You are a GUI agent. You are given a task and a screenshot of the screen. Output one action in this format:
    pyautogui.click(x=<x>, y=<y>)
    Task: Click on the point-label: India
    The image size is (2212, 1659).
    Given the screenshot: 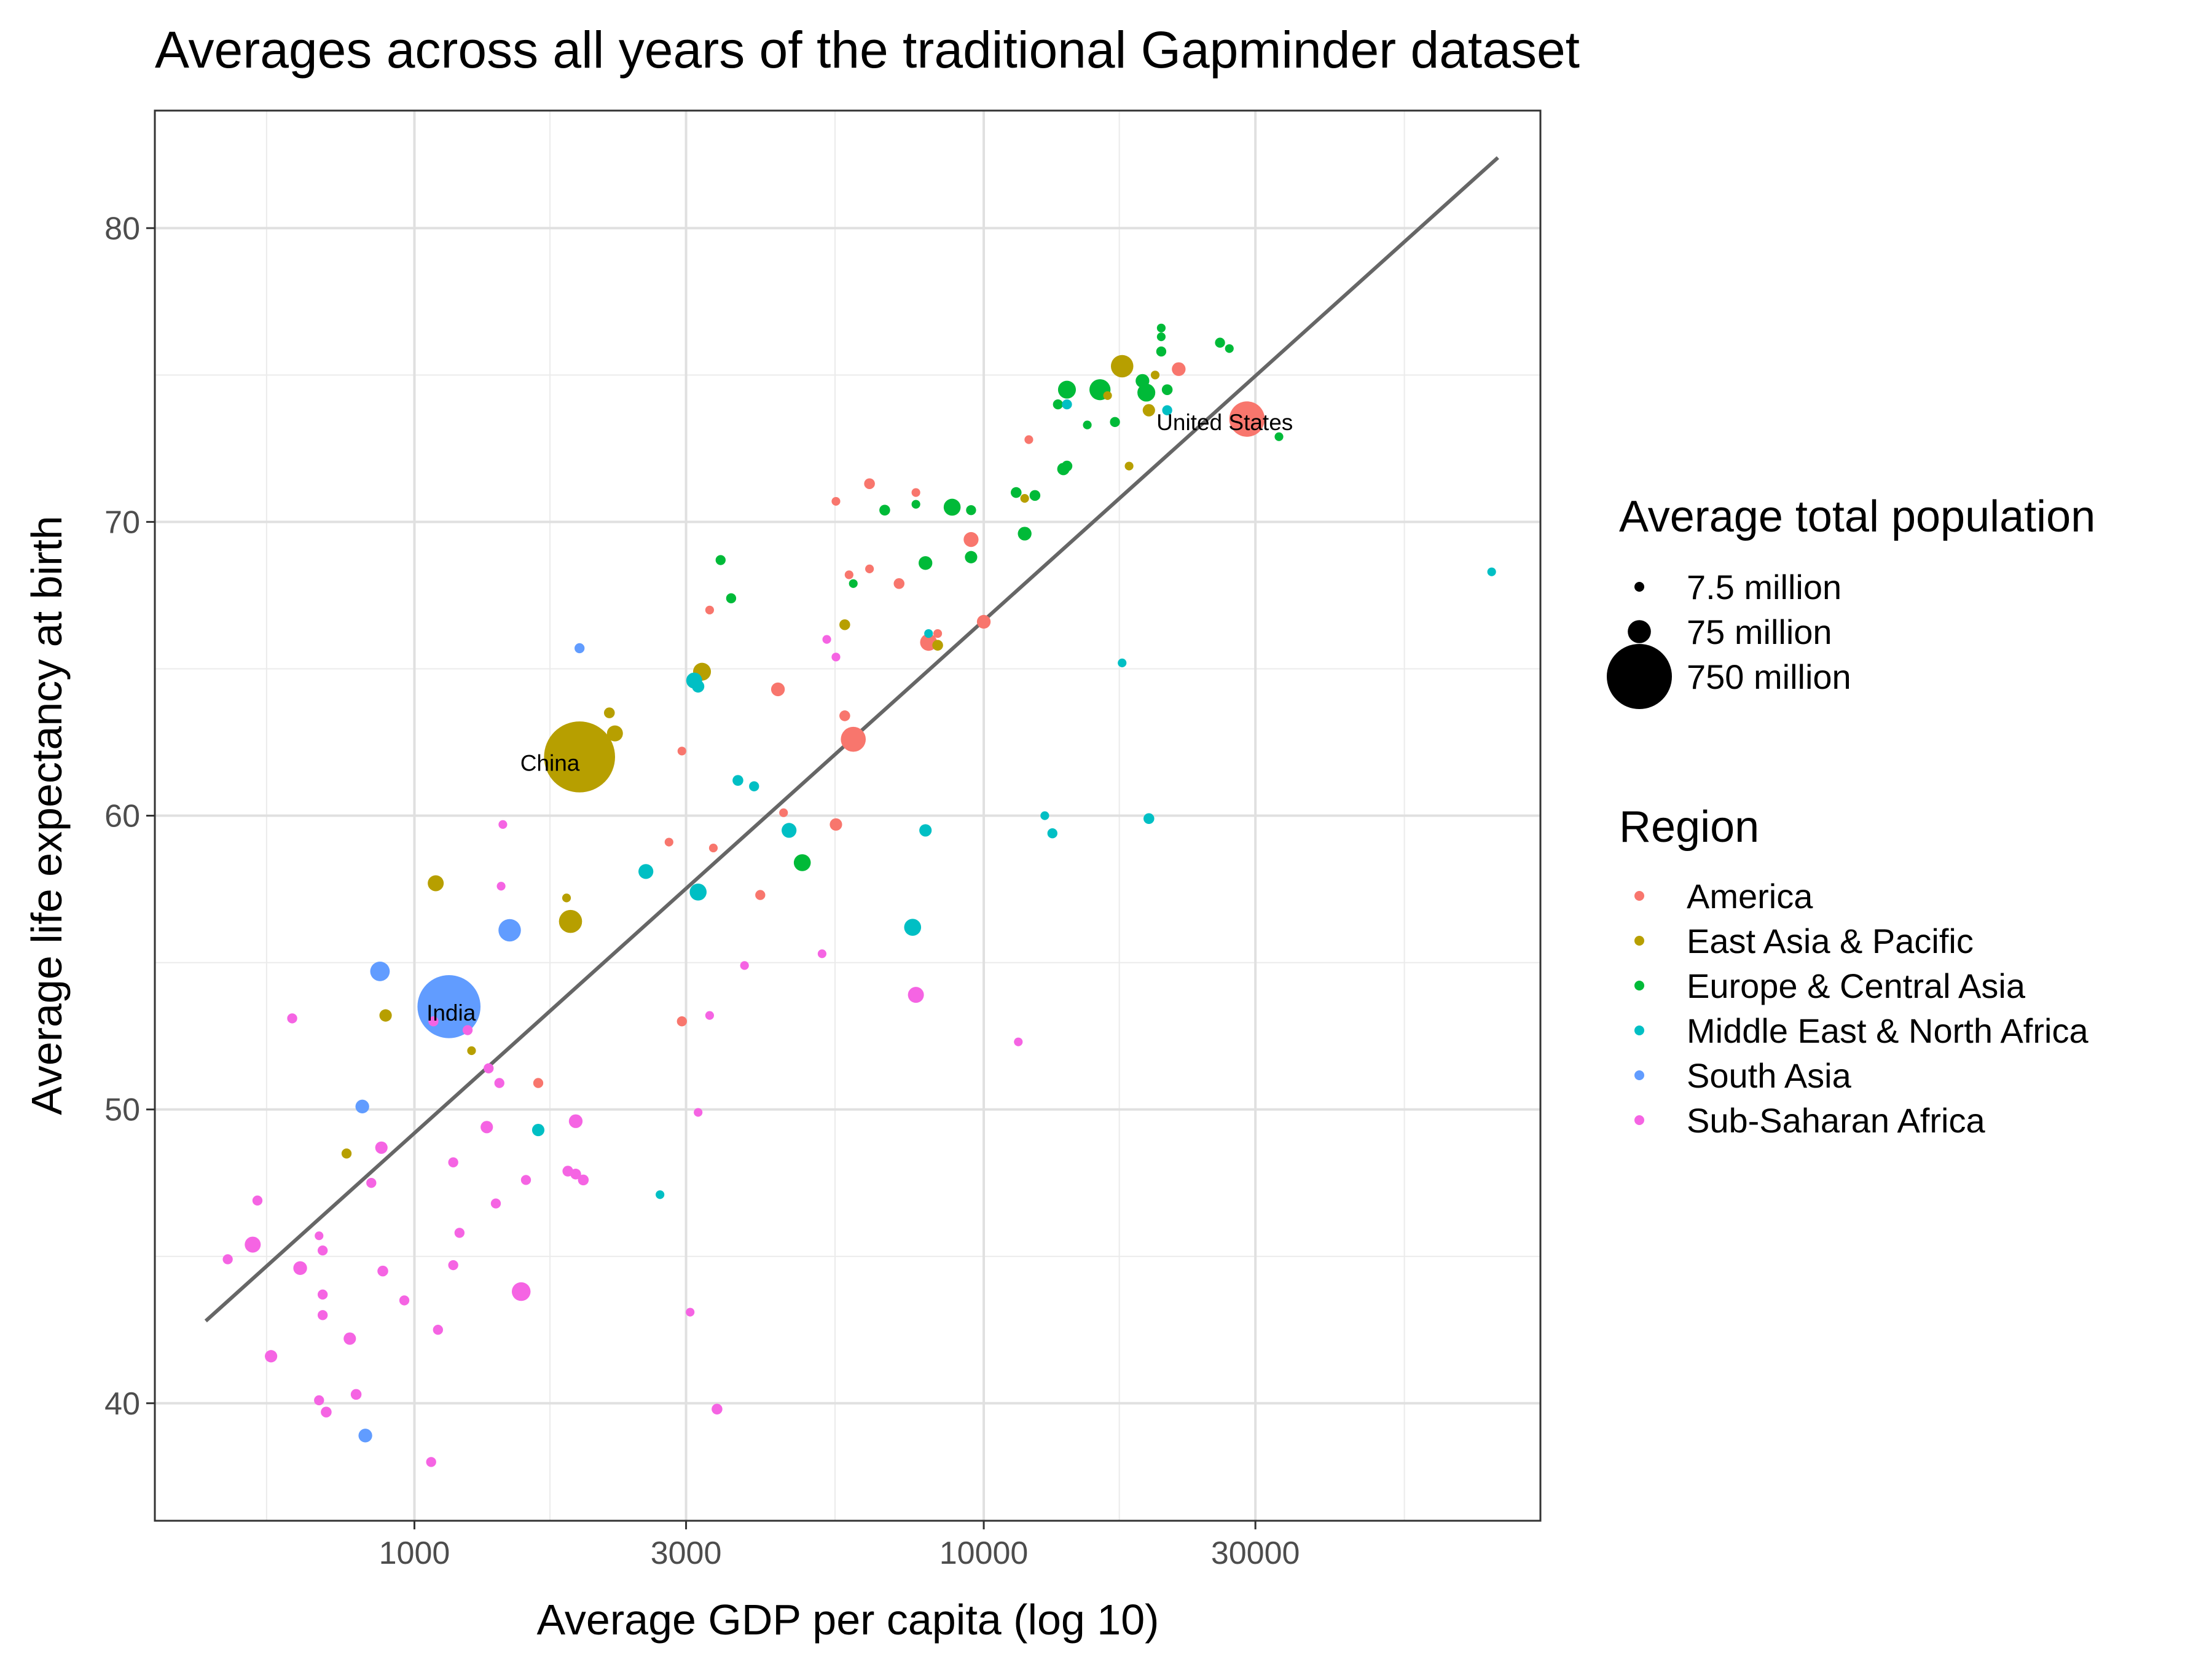 What is the action you would take?
    pyautogui.click(x=451, y=1013)
    